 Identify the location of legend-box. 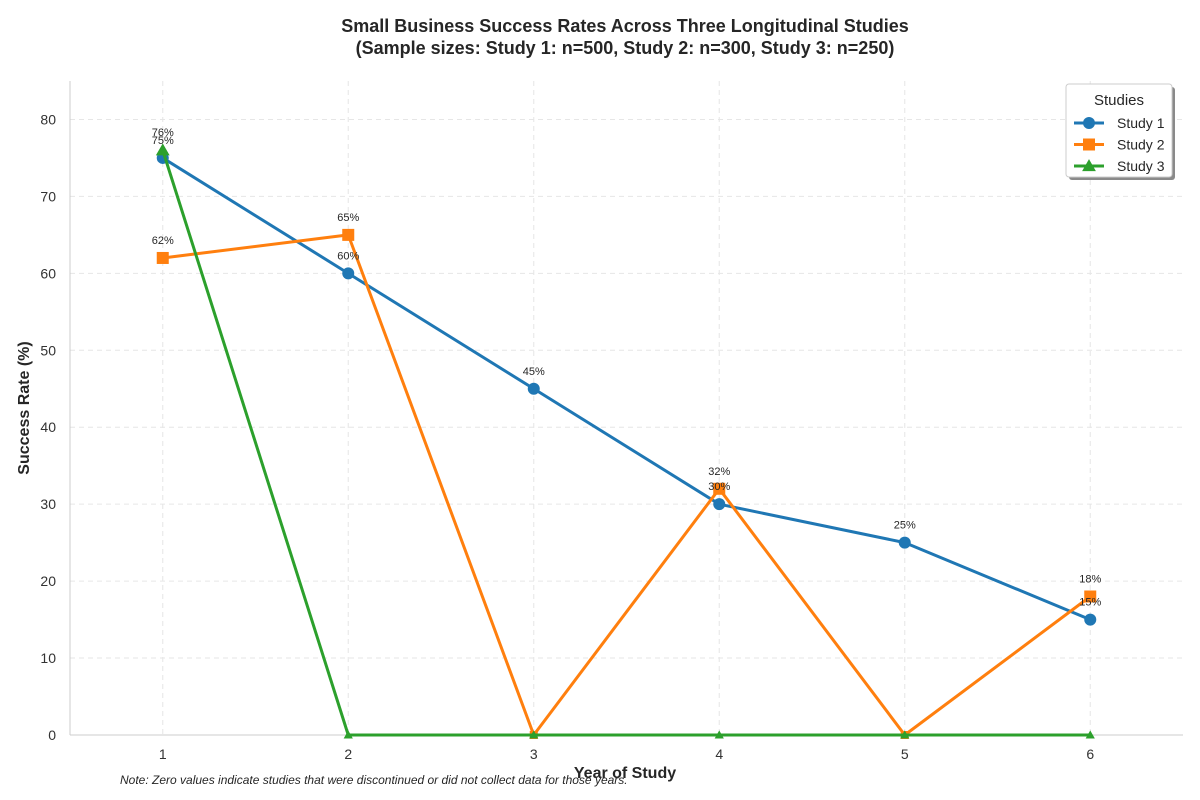
(1119, 130).